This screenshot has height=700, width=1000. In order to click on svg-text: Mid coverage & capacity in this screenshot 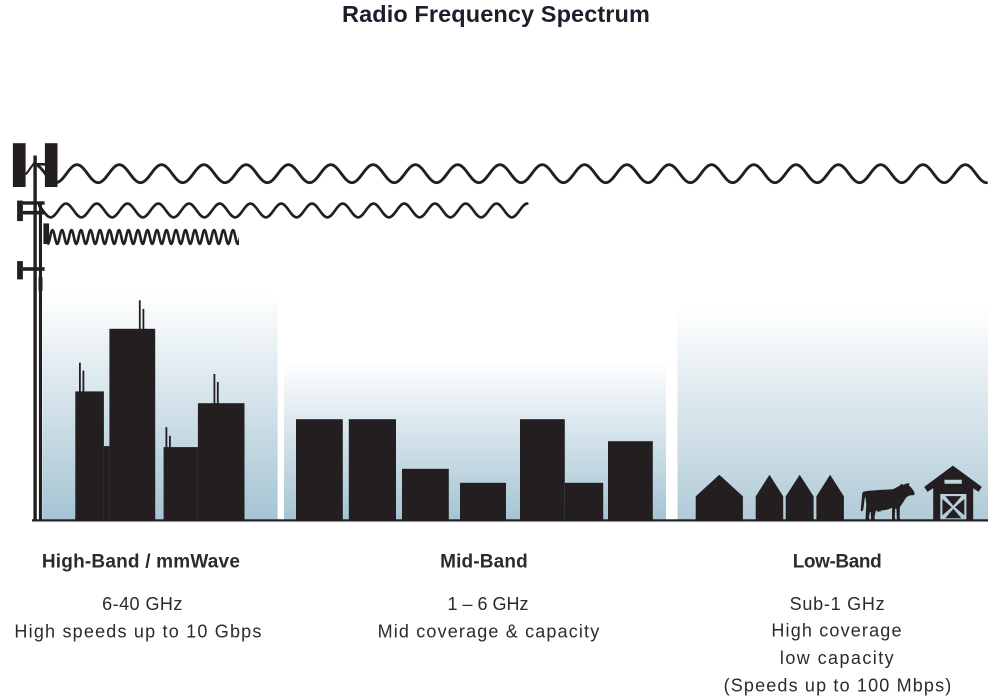, I will do `click(489, 632)`.